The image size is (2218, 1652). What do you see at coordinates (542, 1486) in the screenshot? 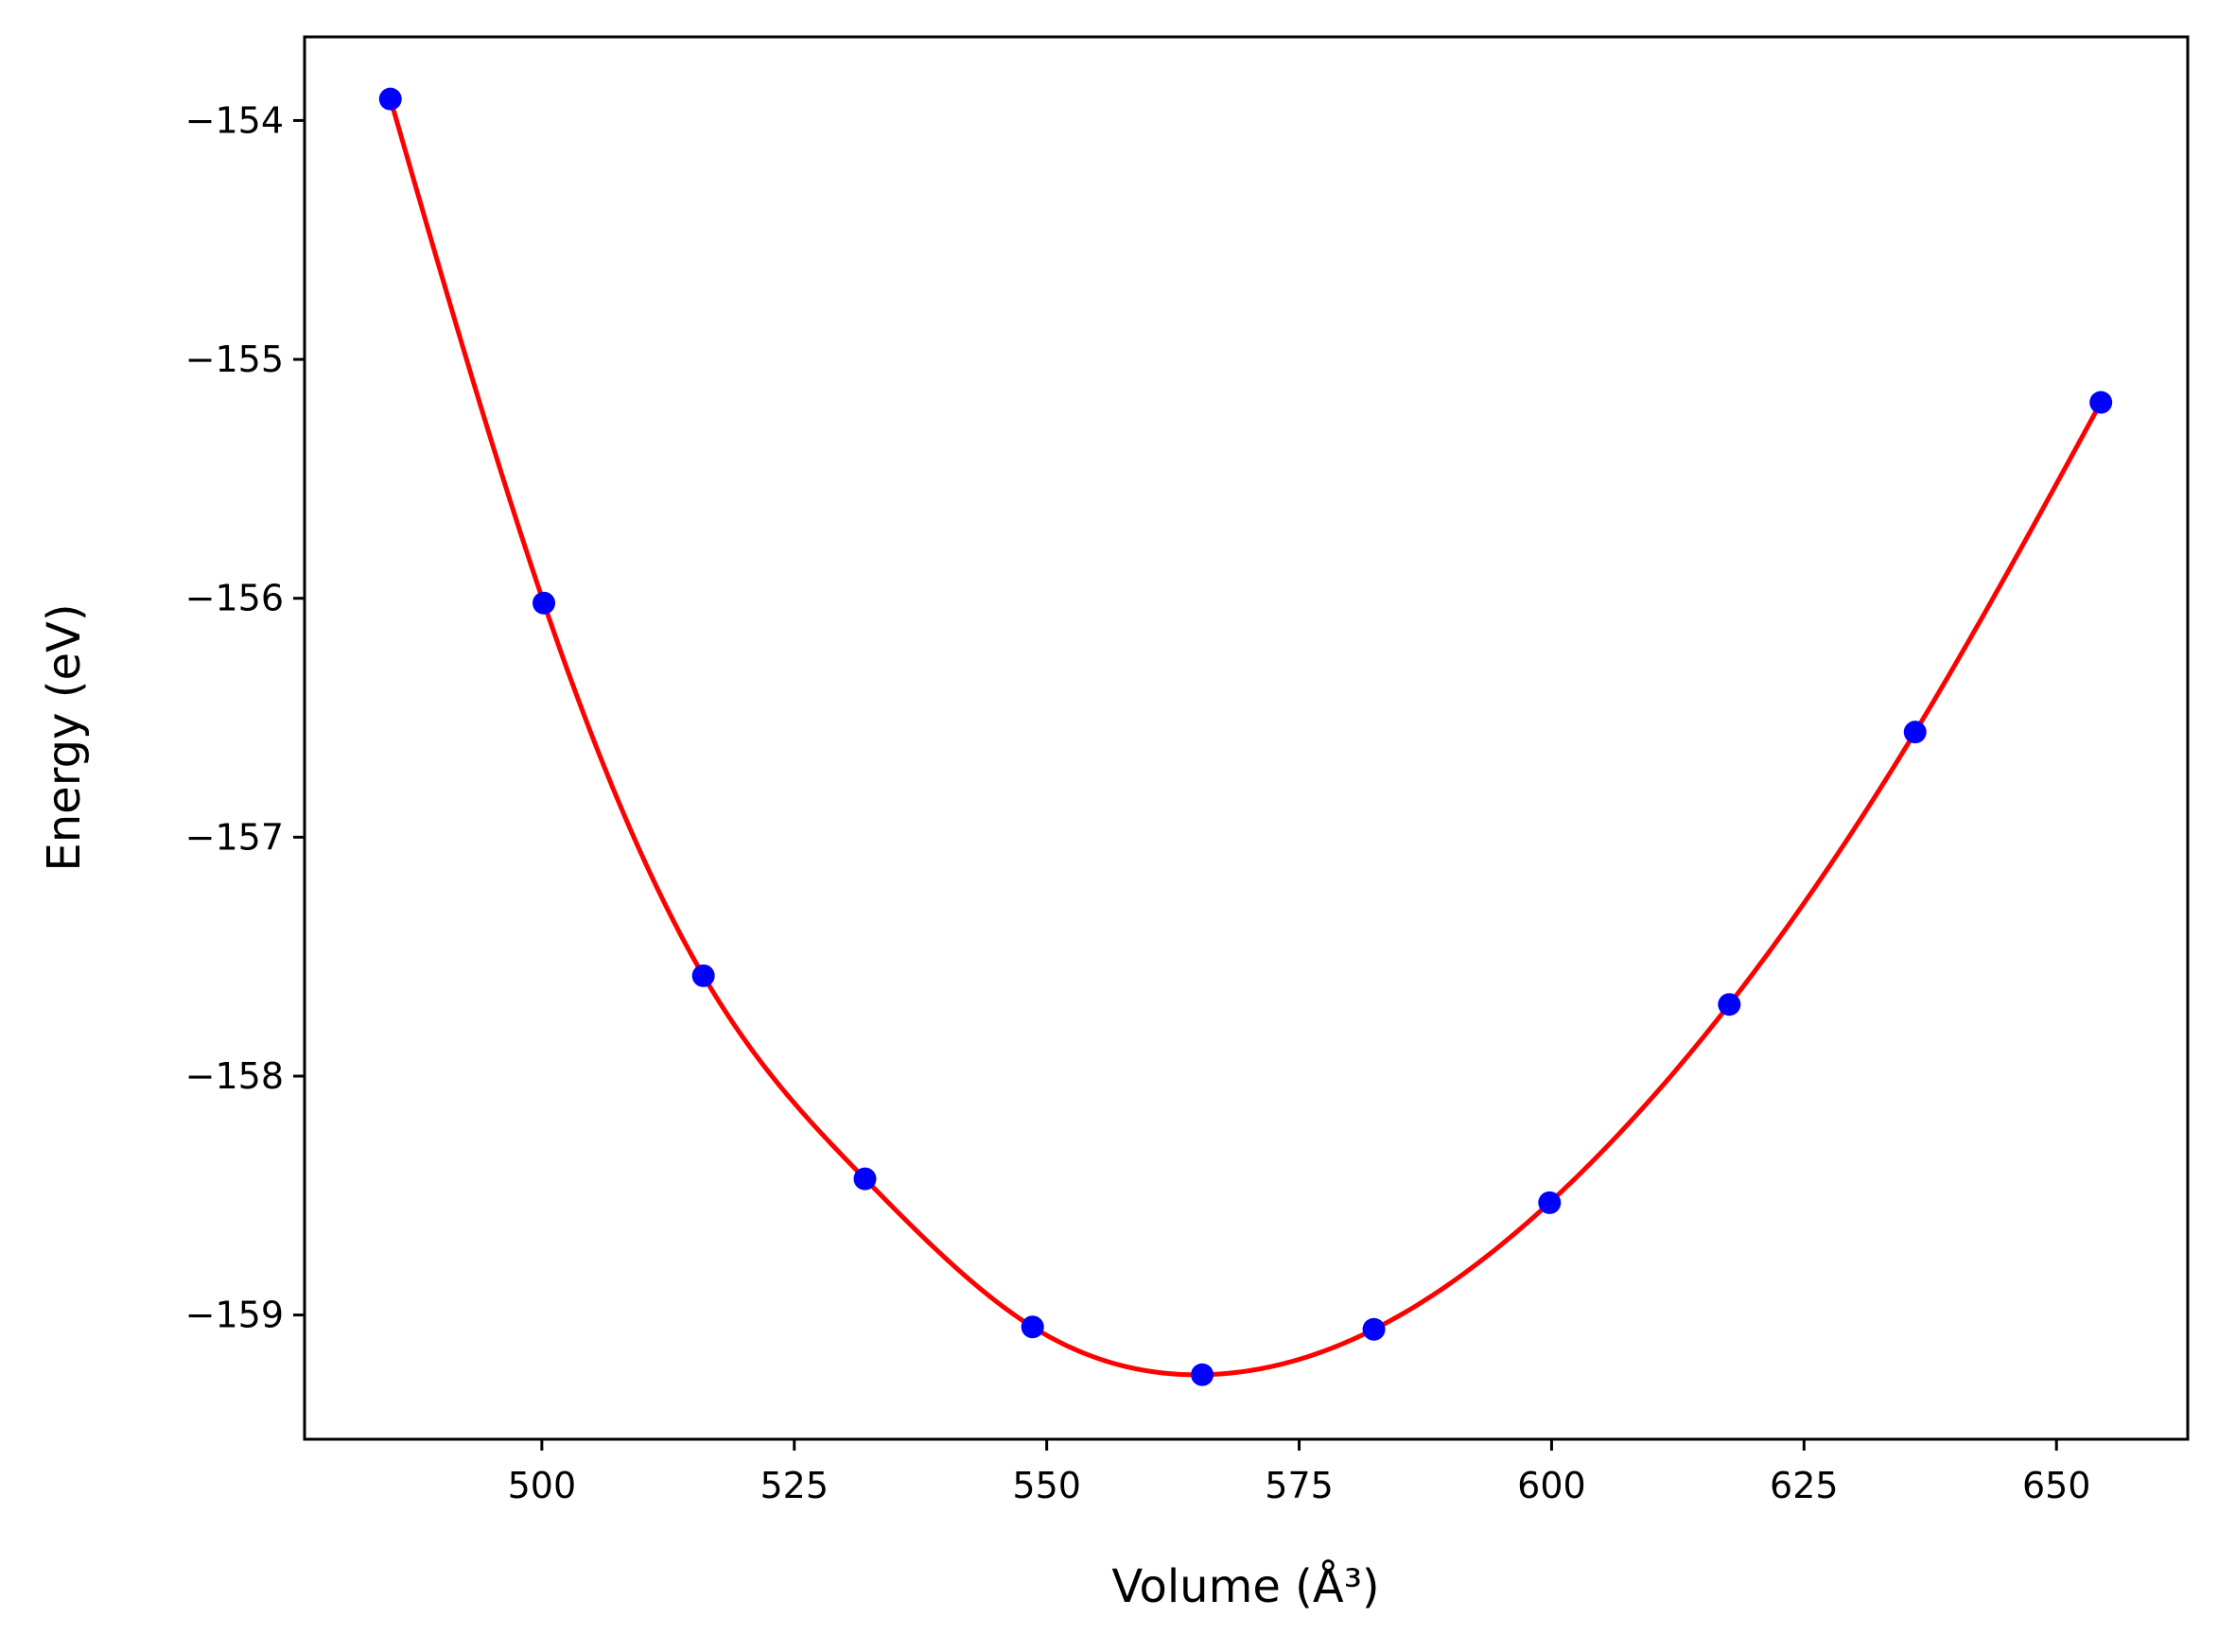
I see `x-tick-label: 500` at bounding box center [542, 1486].